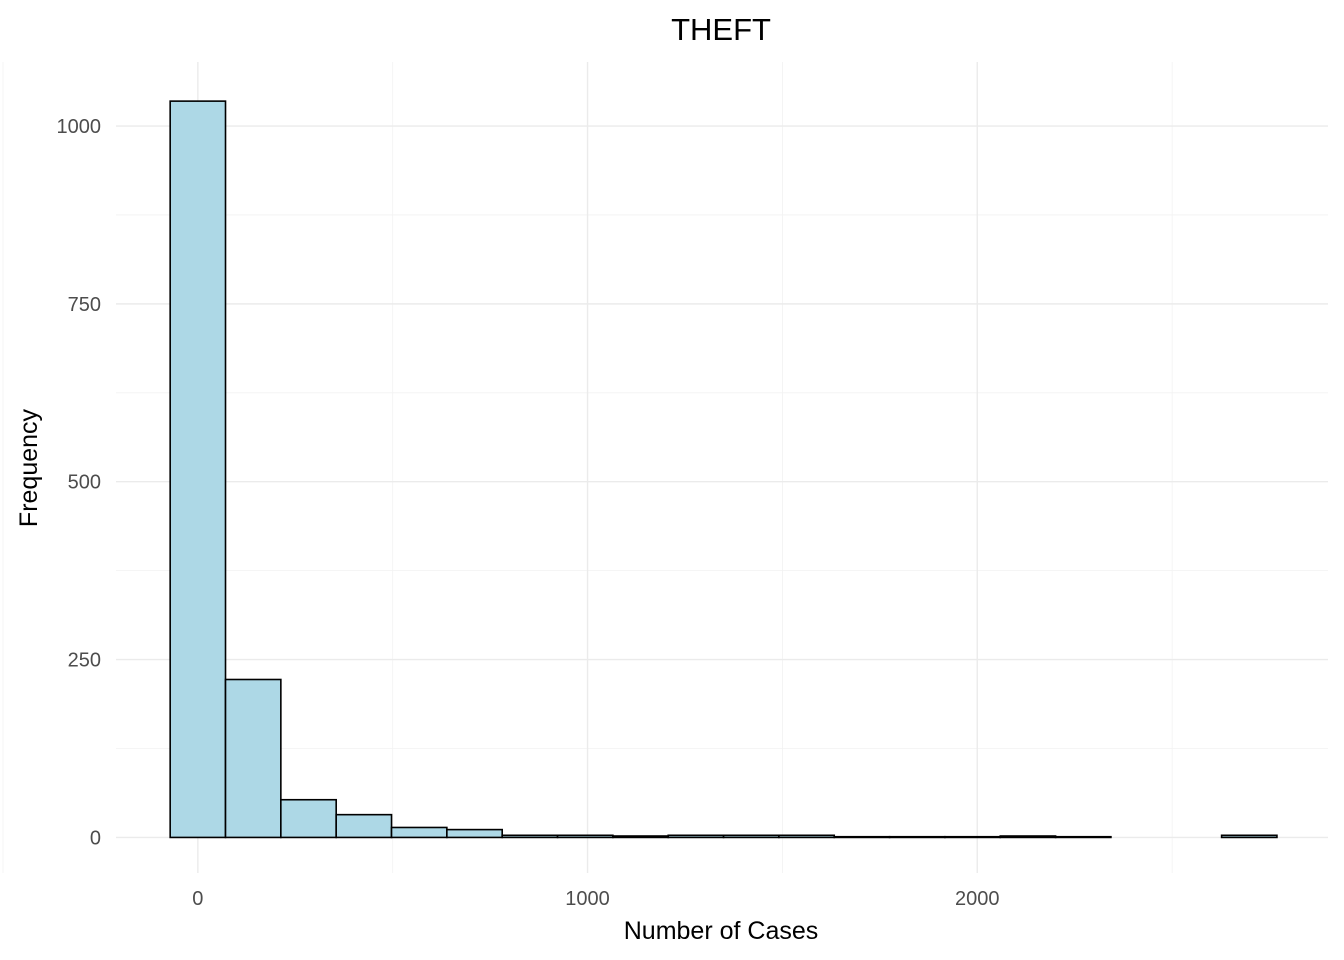 The width and height of the screenshot is (1344, 960). Describe the element at coordinates (721, 29) in the screenshot. I see `chart-title: THEFT` at that location.